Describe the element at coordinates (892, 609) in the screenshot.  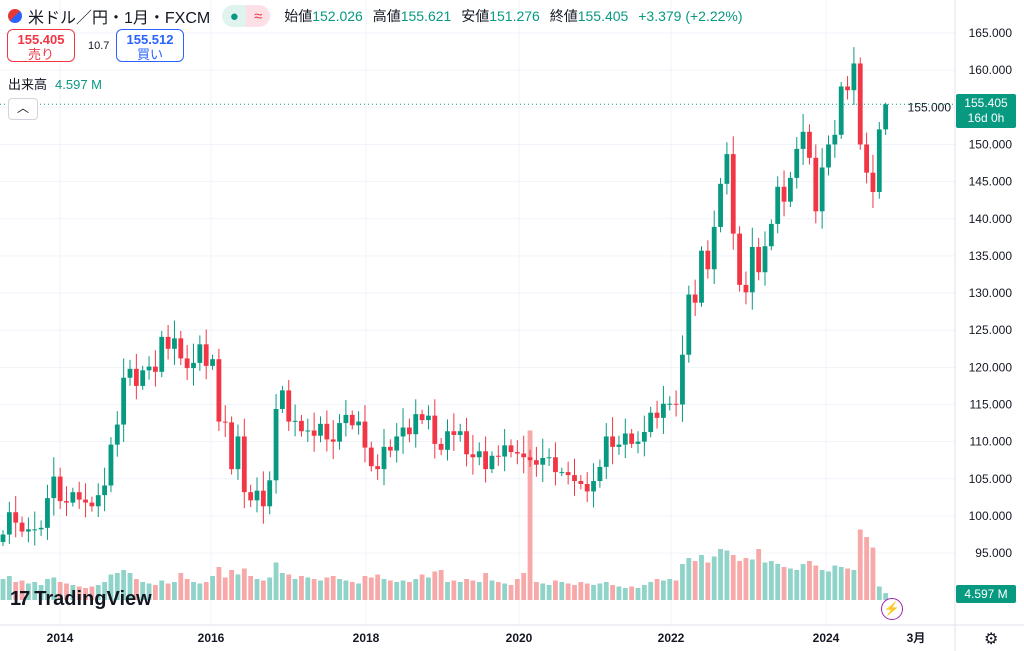
I see `lightning-icon: ⚡` at that location.